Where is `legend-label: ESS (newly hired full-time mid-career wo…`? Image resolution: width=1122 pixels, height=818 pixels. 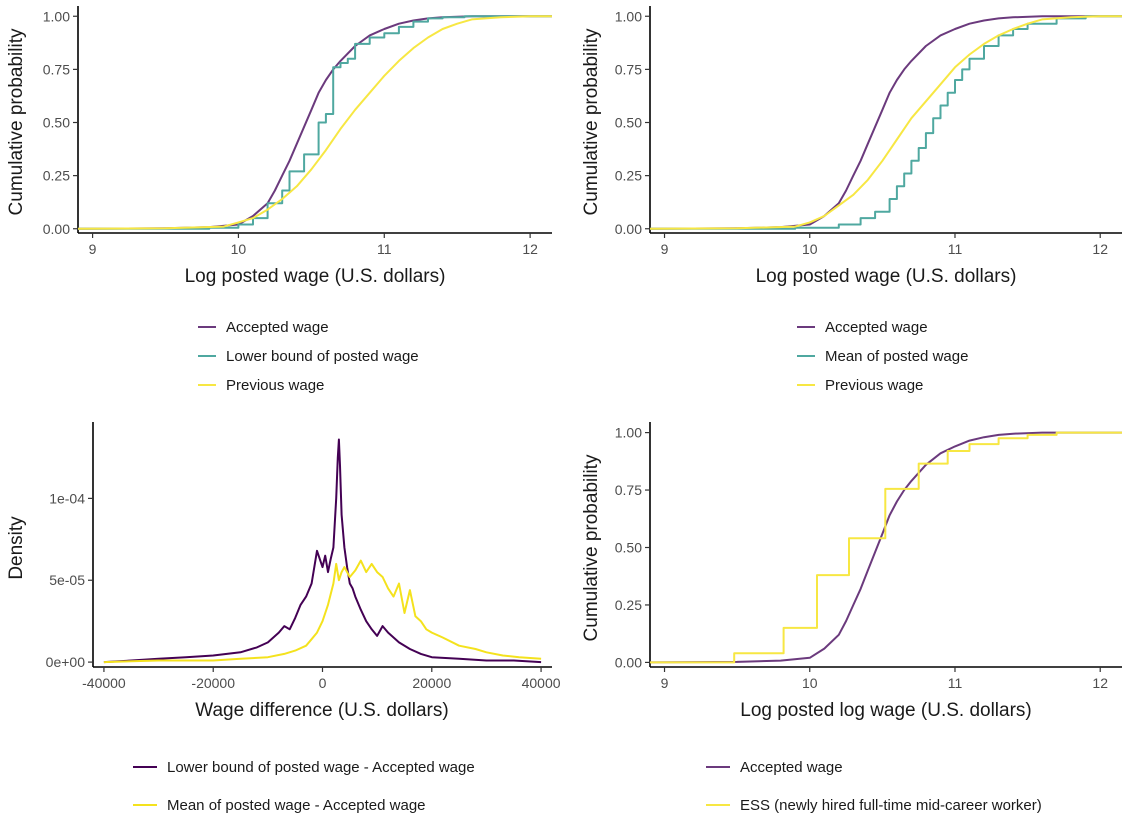
legend-label: ESS (newly hired full-time mid-career wo… is located at coordinates (891, 805).